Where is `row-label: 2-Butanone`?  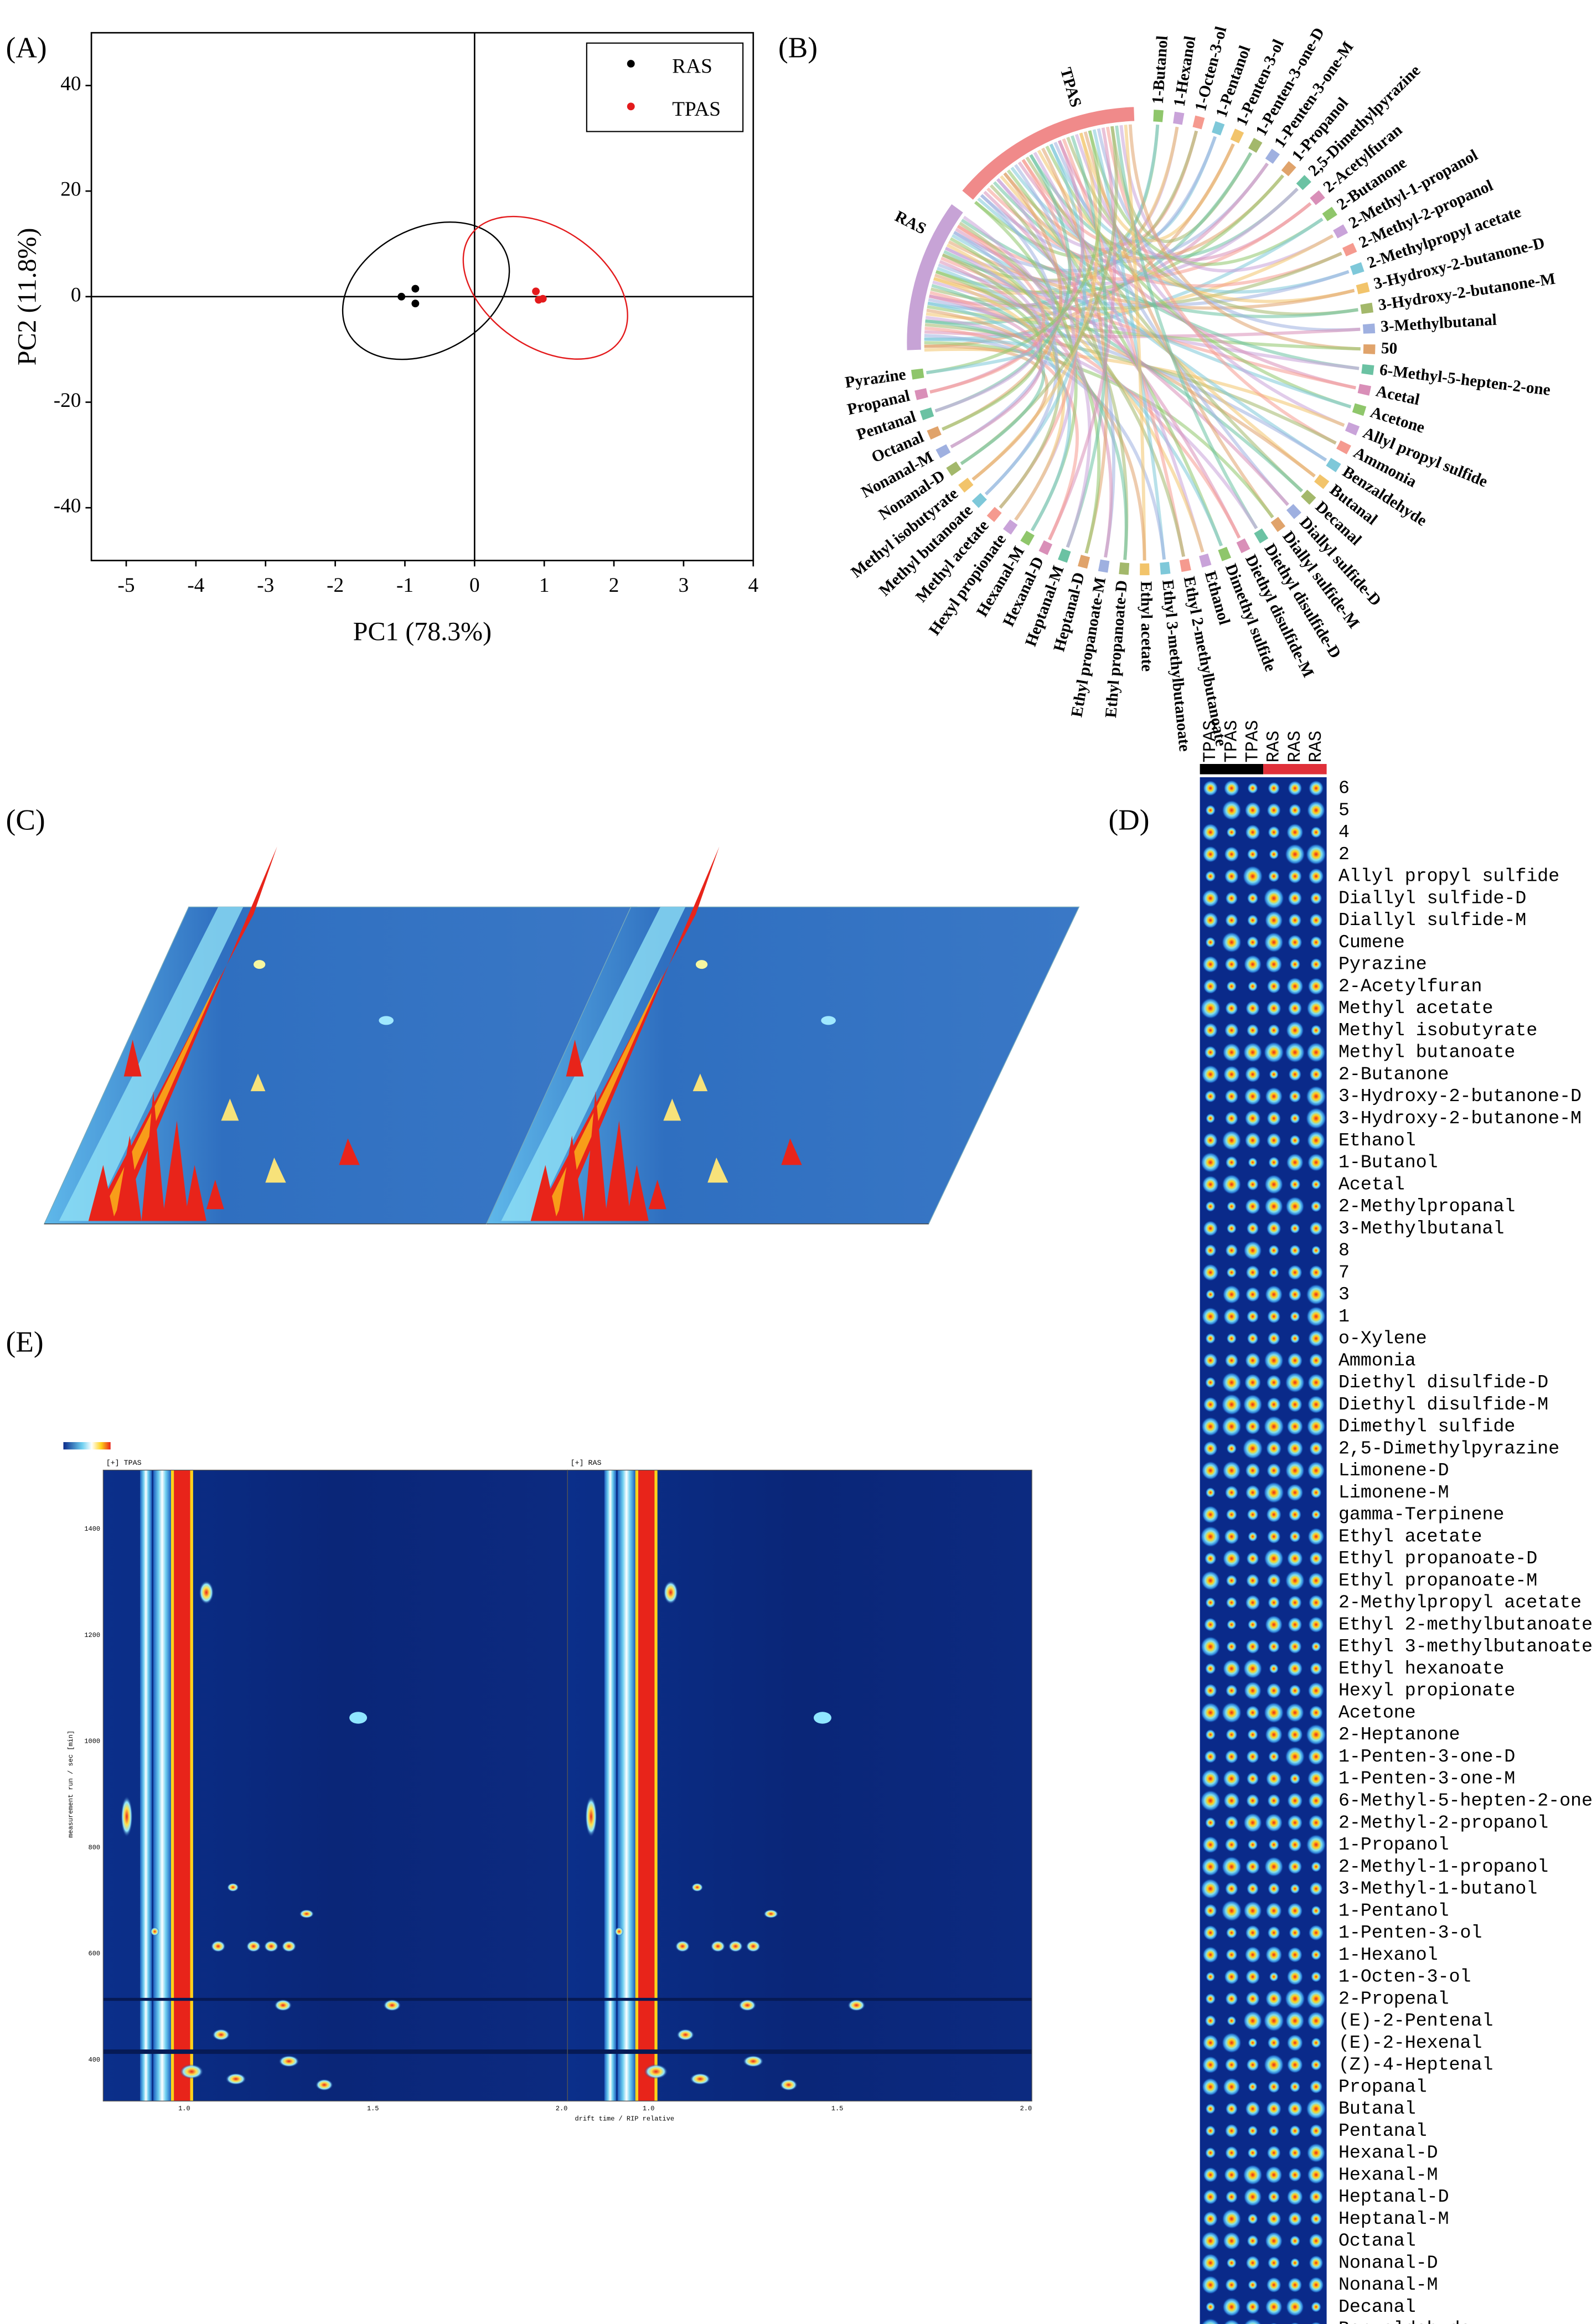 row-label: 2-Butanone is located at coordinates (1393, 1073).